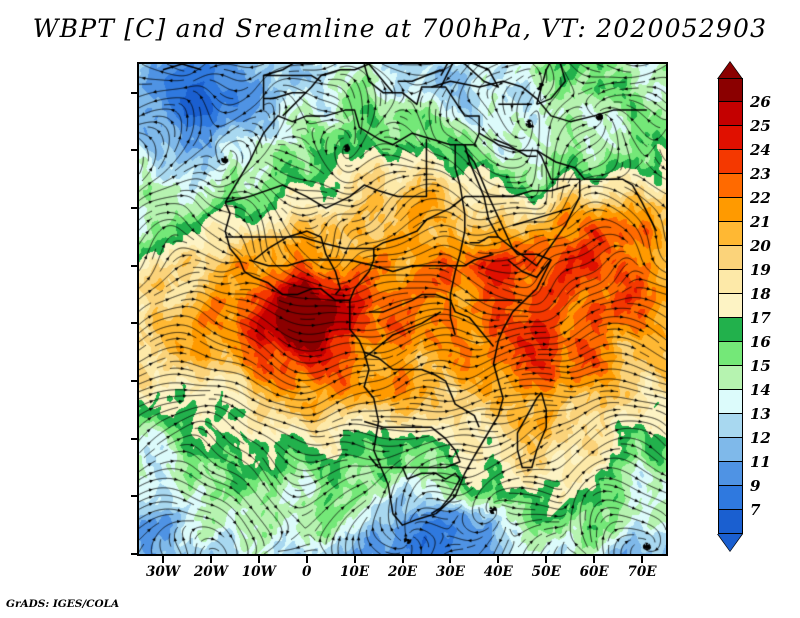 This screenshot has height=618, width=800. What do you see at coordinates (402, 572) in the screenshot?
I see `x-axis-tick-label: 20E` at bounding box center [402, 572].